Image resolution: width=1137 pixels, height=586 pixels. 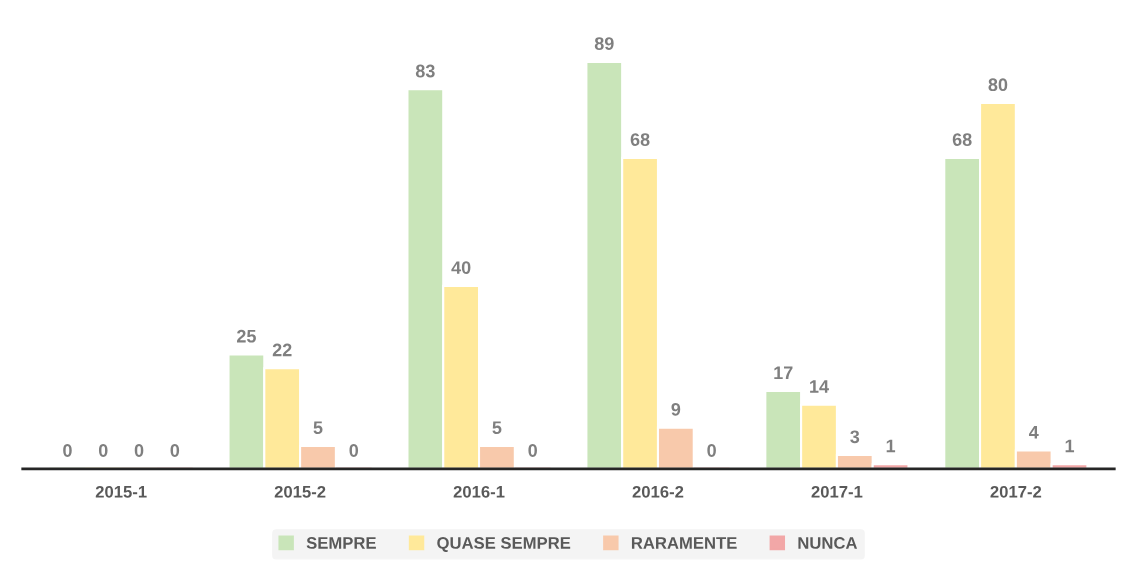 What do you see at coordinates (425, 71) in the screenshot?
I see `data-label: 83` at bounding box center [425, 71].